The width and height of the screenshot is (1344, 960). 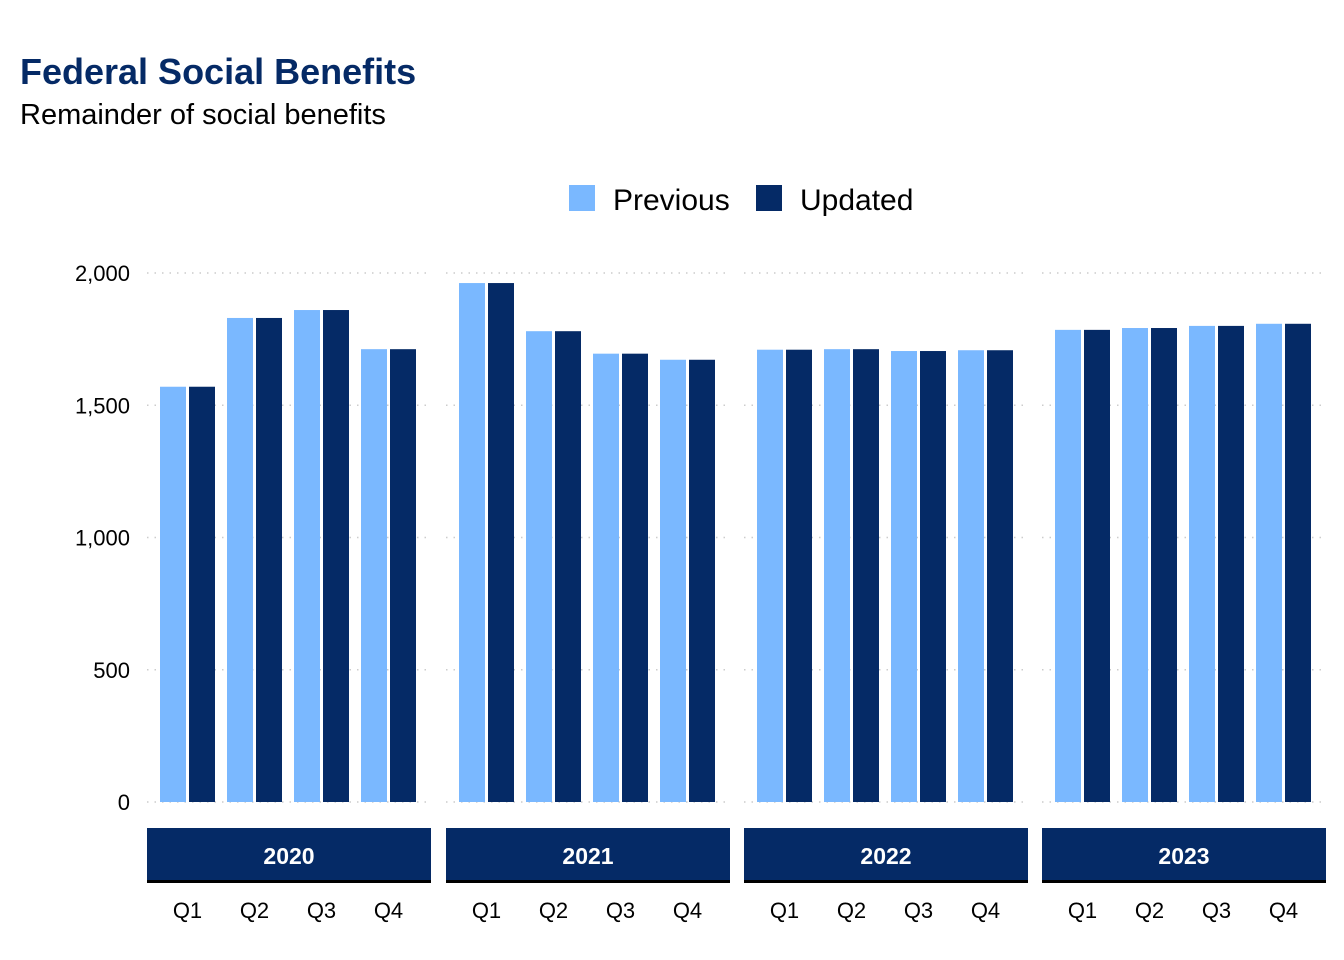 I want to click on bar-updated-2022-q3, so click(x=933, y=576).